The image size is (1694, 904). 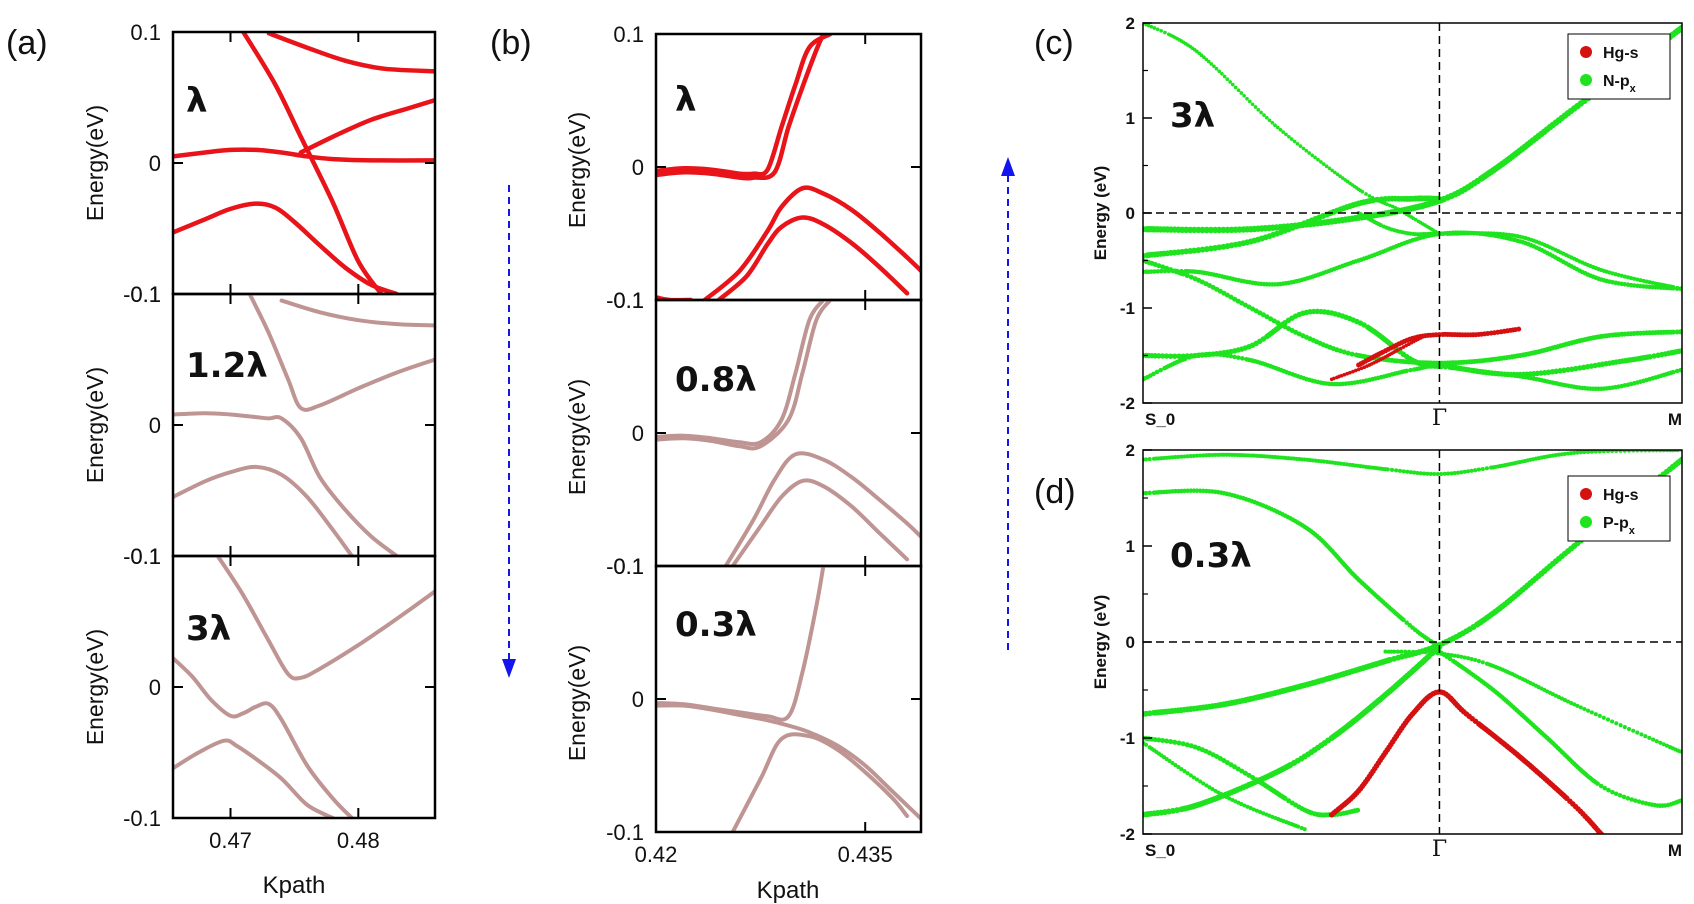 I want to click on panel-a-subplot-3-label: 3λ, so click(x=208, y=629).